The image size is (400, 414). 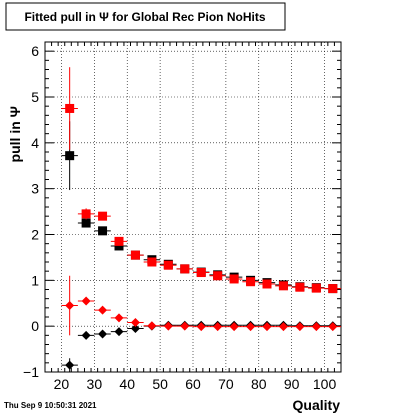 What do you see at coordinates (127, 384) in the screenshot?
I see `x-tick-label: 40` at bounding box center [127, 384].